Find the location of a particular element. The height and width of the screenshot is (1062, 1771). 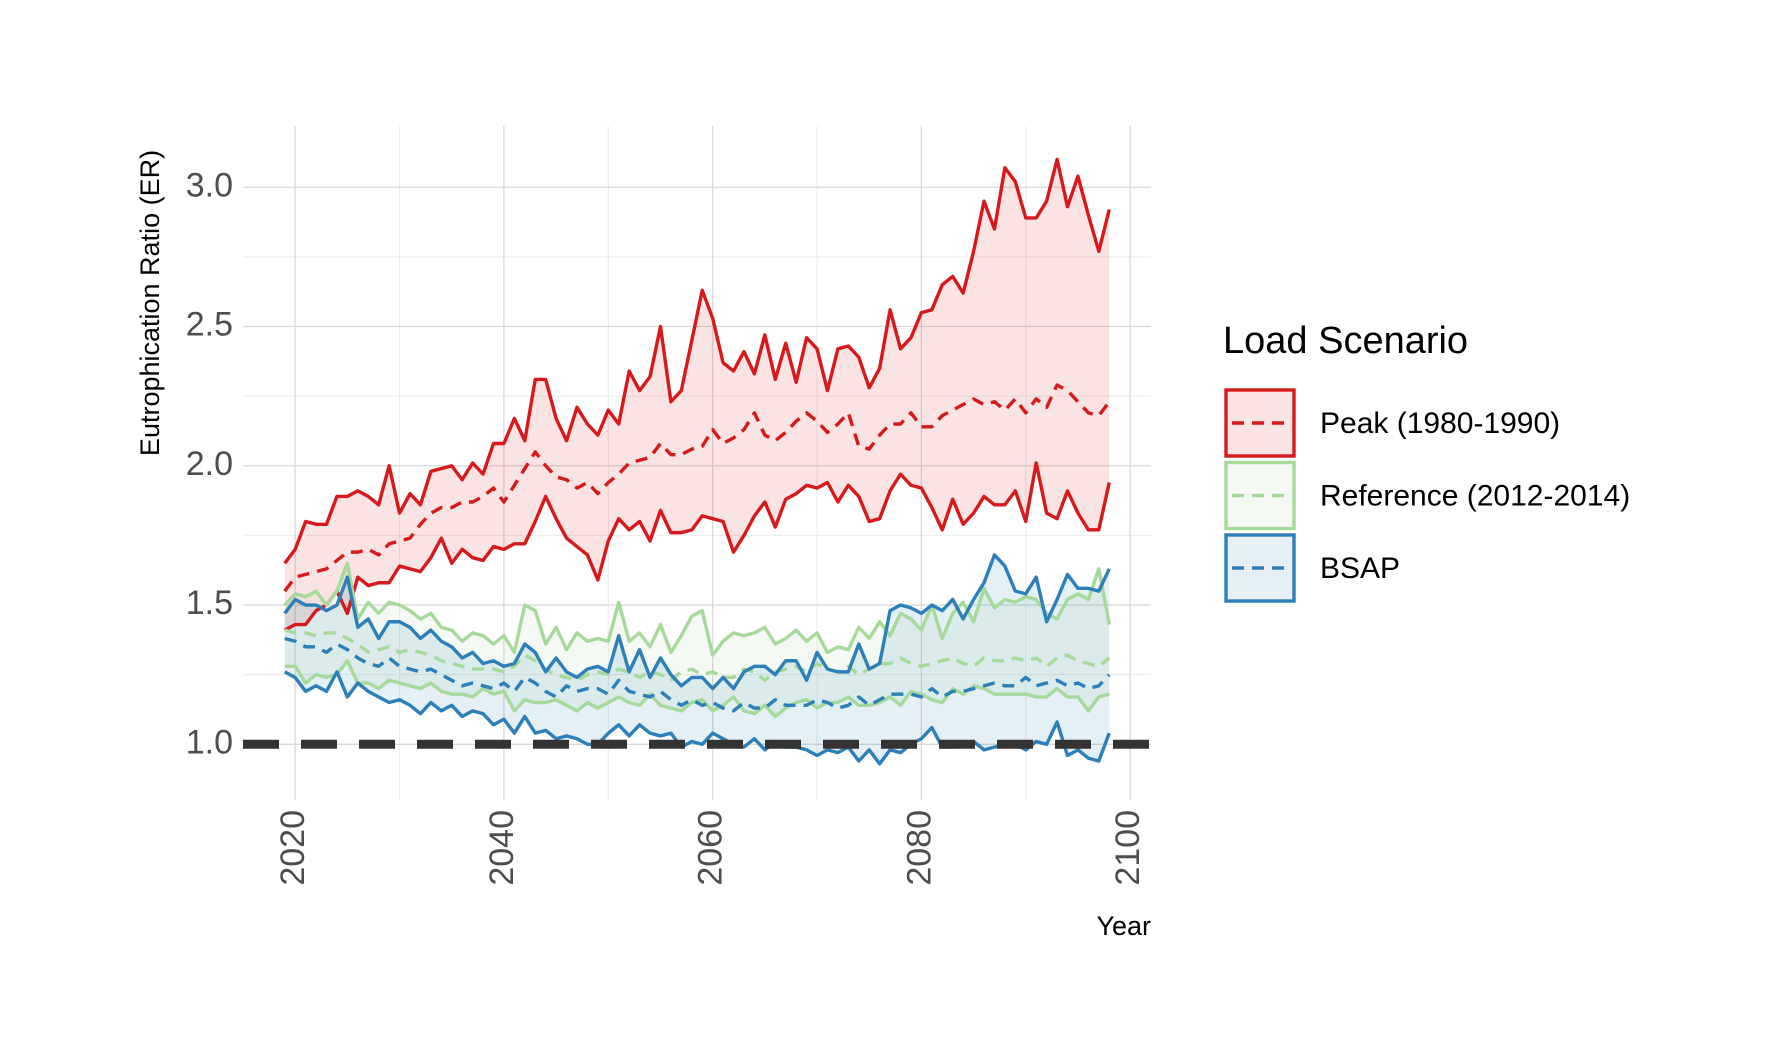

y-tick-label: 1.0 is located at coordinates (209, 742).